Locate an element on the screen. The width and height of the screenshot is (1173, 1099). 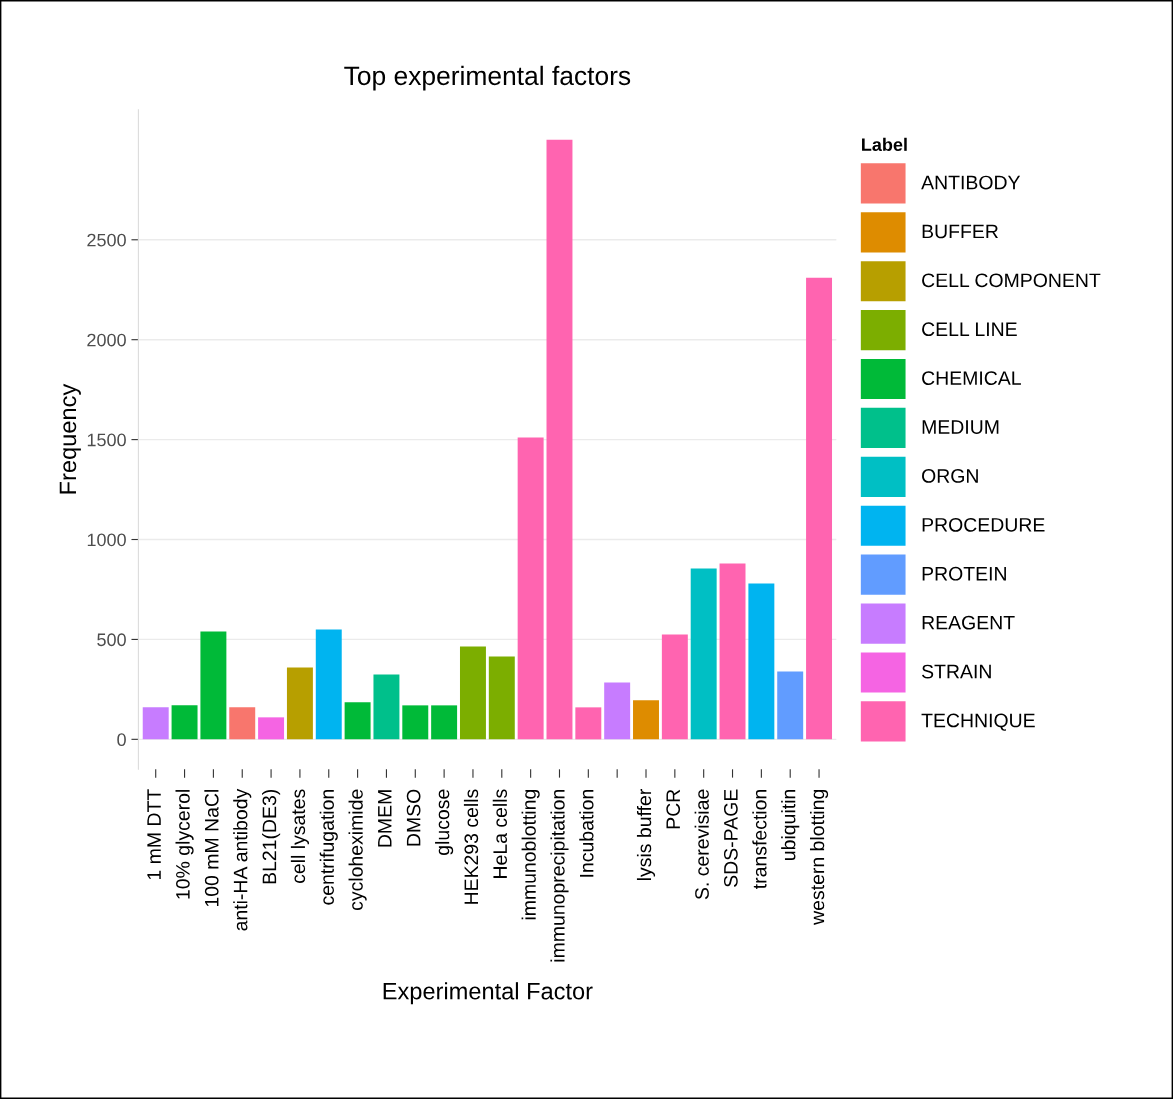
x-tick-label: centrifugation is located at coordinates (328, 847).